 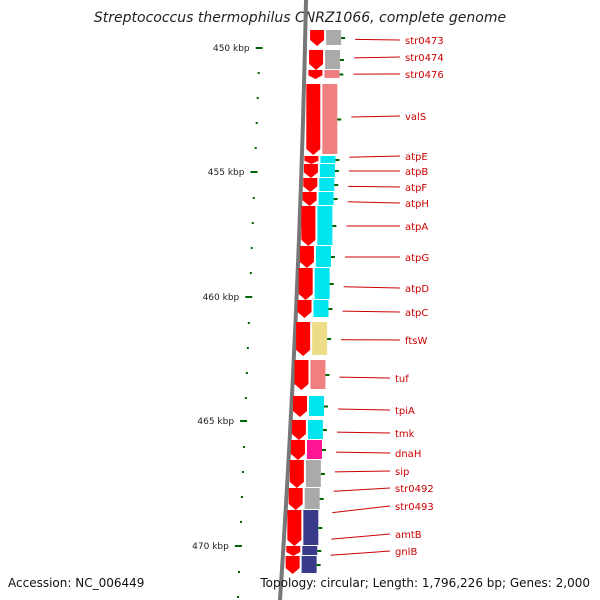 What do you see at coordinates (417, 258) in the screenshot?
I see `gene-label: atpG` at bounding box center [417, 258].